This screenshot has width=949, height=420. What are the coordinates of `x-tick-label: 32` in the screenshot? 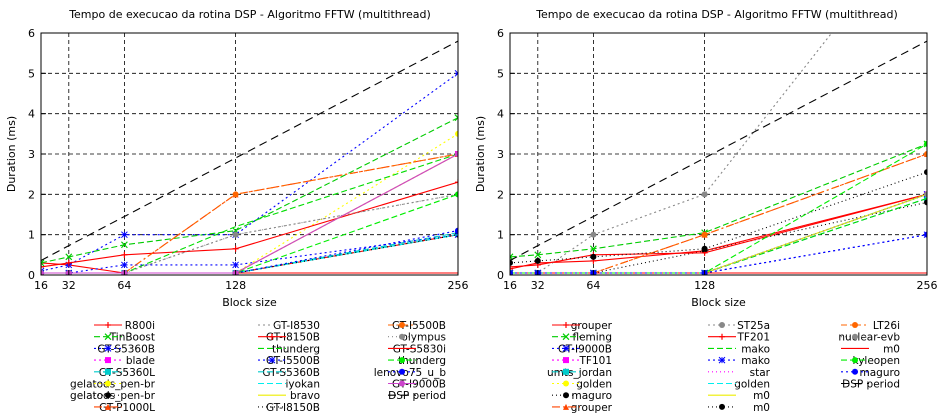 It's located at (538, 285).